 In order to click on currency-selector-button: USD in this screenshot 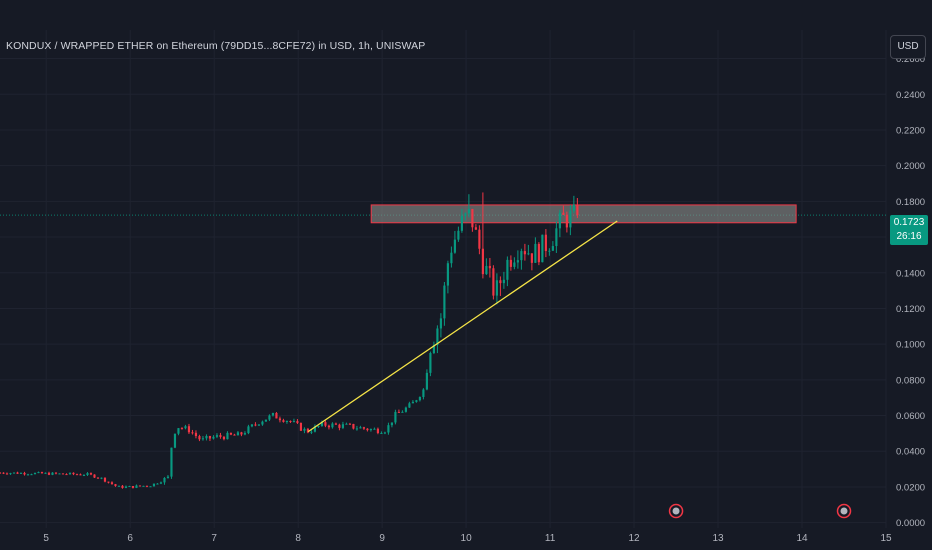, I will do `click(908, 47)`.